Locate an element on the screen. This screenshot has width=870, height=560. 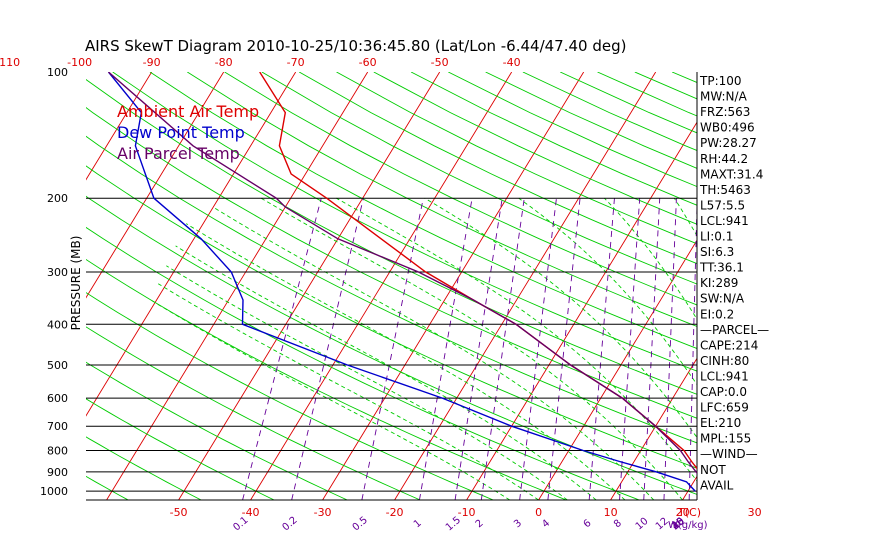
bottom-temp-tick-label: -10 is located at coordinates (467, 512).